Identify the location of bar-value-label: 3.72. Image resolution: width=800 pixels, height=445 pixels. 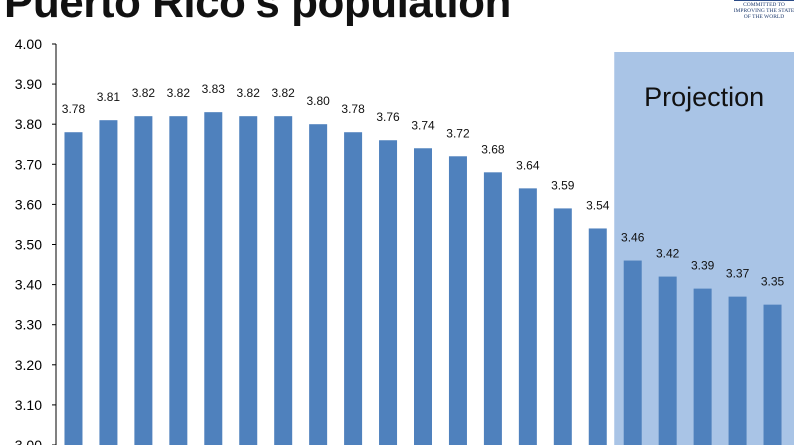
(458, 133).